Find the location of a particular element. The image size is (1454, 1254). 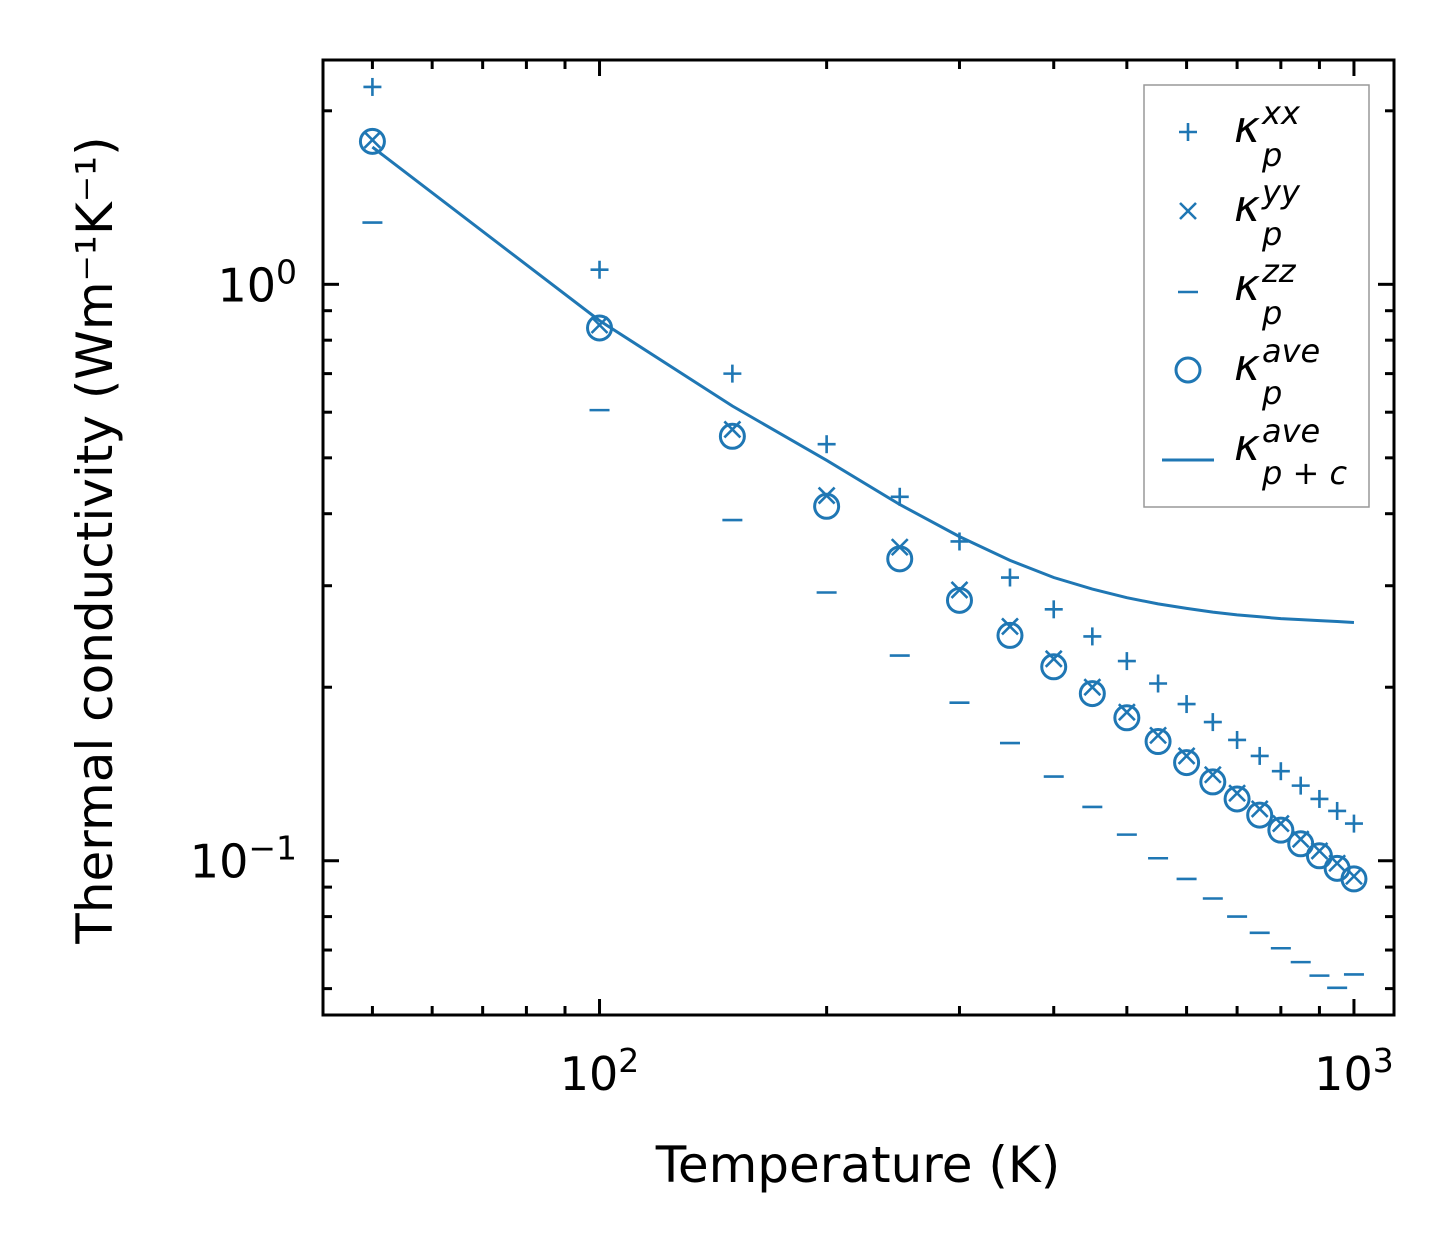

legend-entry: κyy p is located at coordinates (1240, 213).